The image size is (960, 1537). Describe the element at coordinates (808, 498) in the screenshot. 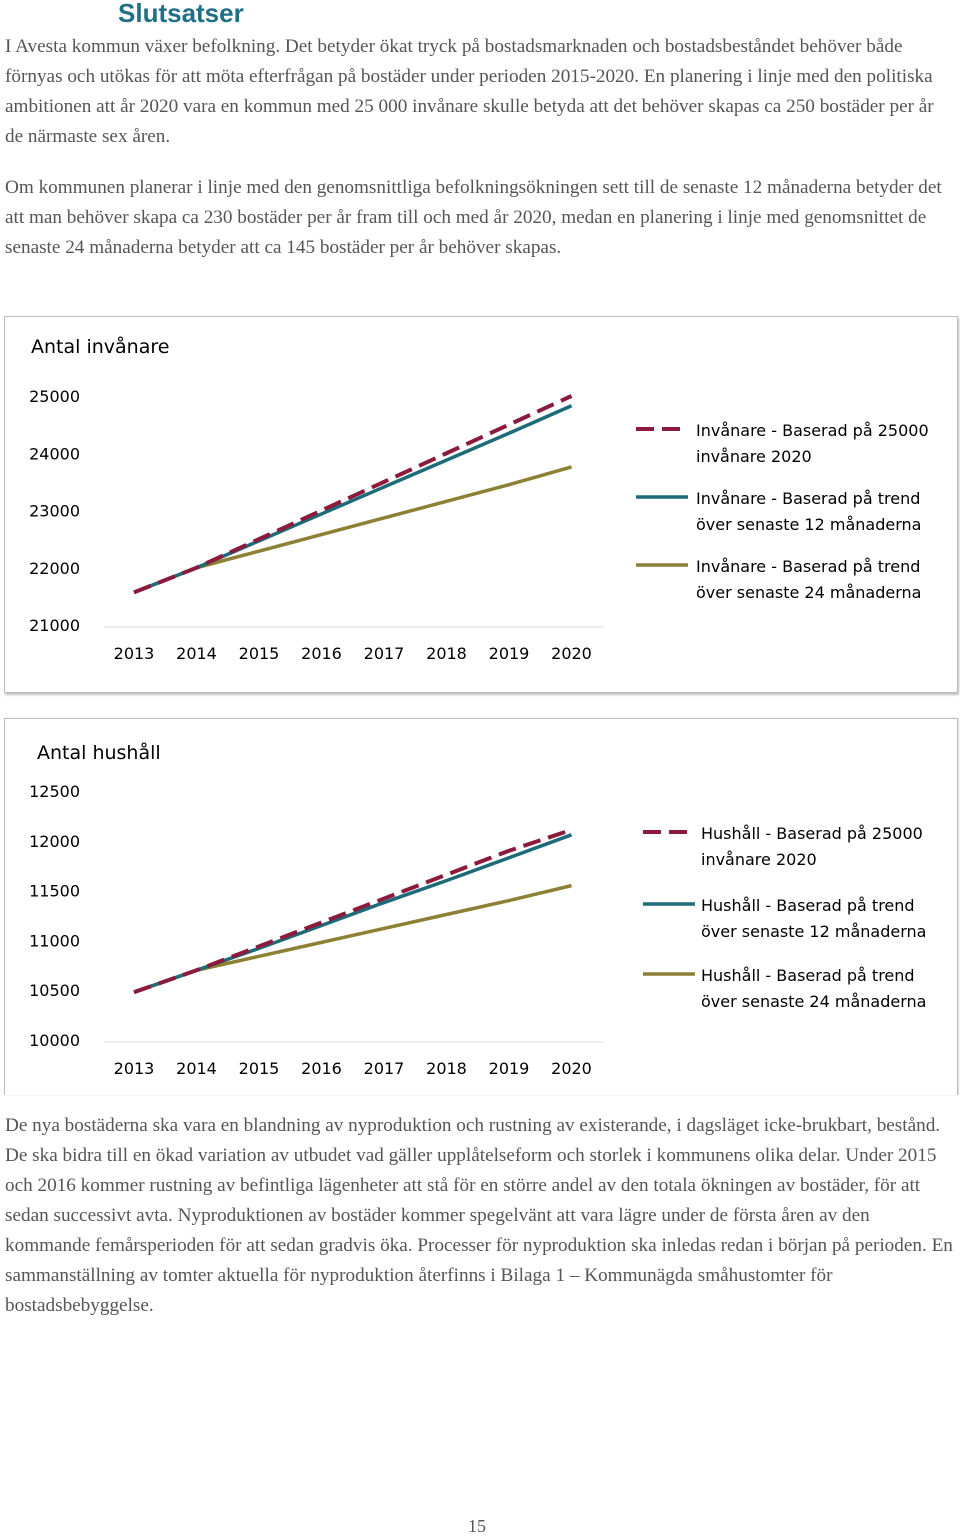

I see `legend-label-2: Invånare - Baserad på trend` at that location.